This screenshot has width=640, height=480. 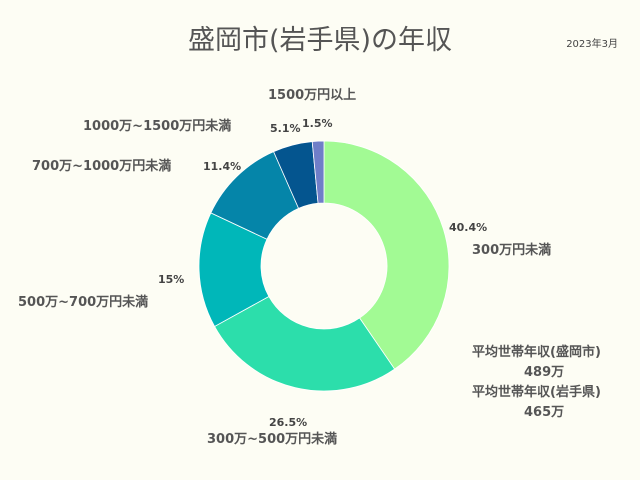 I want to click on pref-income-value: 465万, so click(x=544, y=412).